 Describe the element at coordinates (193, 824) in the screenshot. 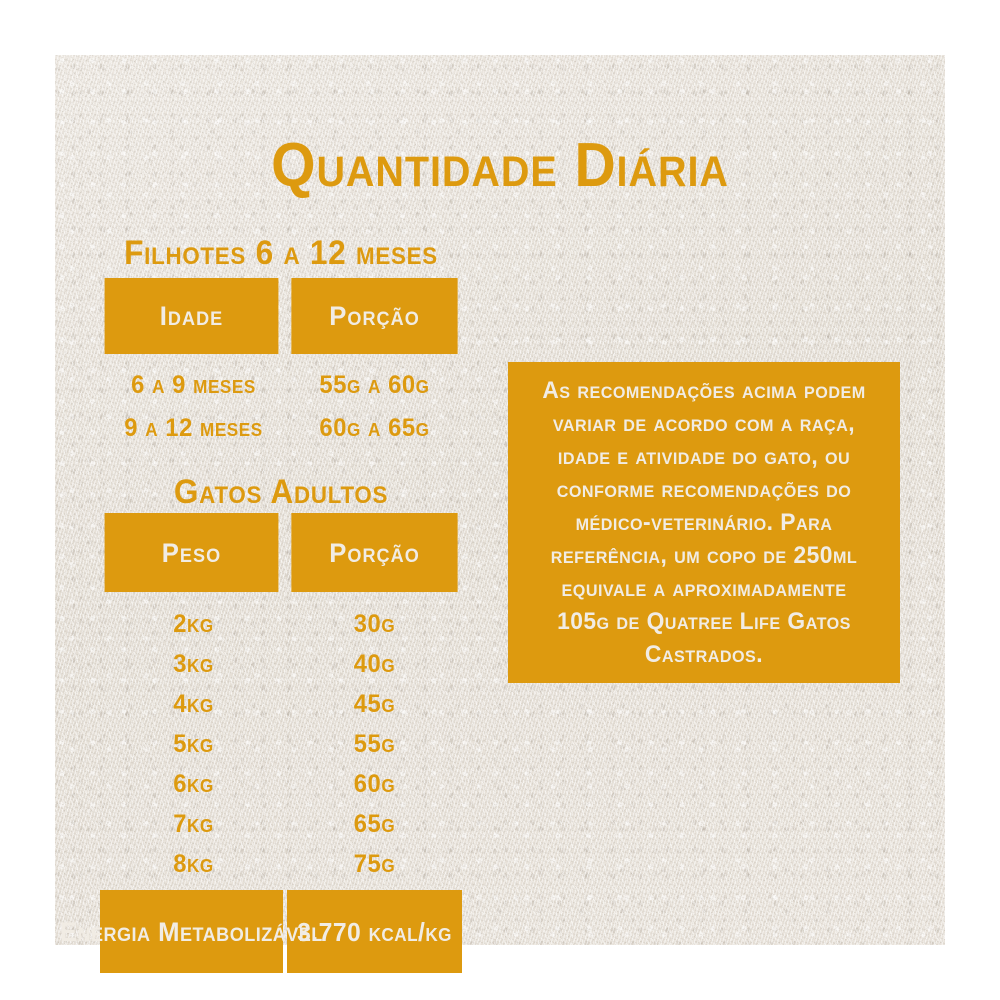

I see `cell-weight: 7kg` at that location.